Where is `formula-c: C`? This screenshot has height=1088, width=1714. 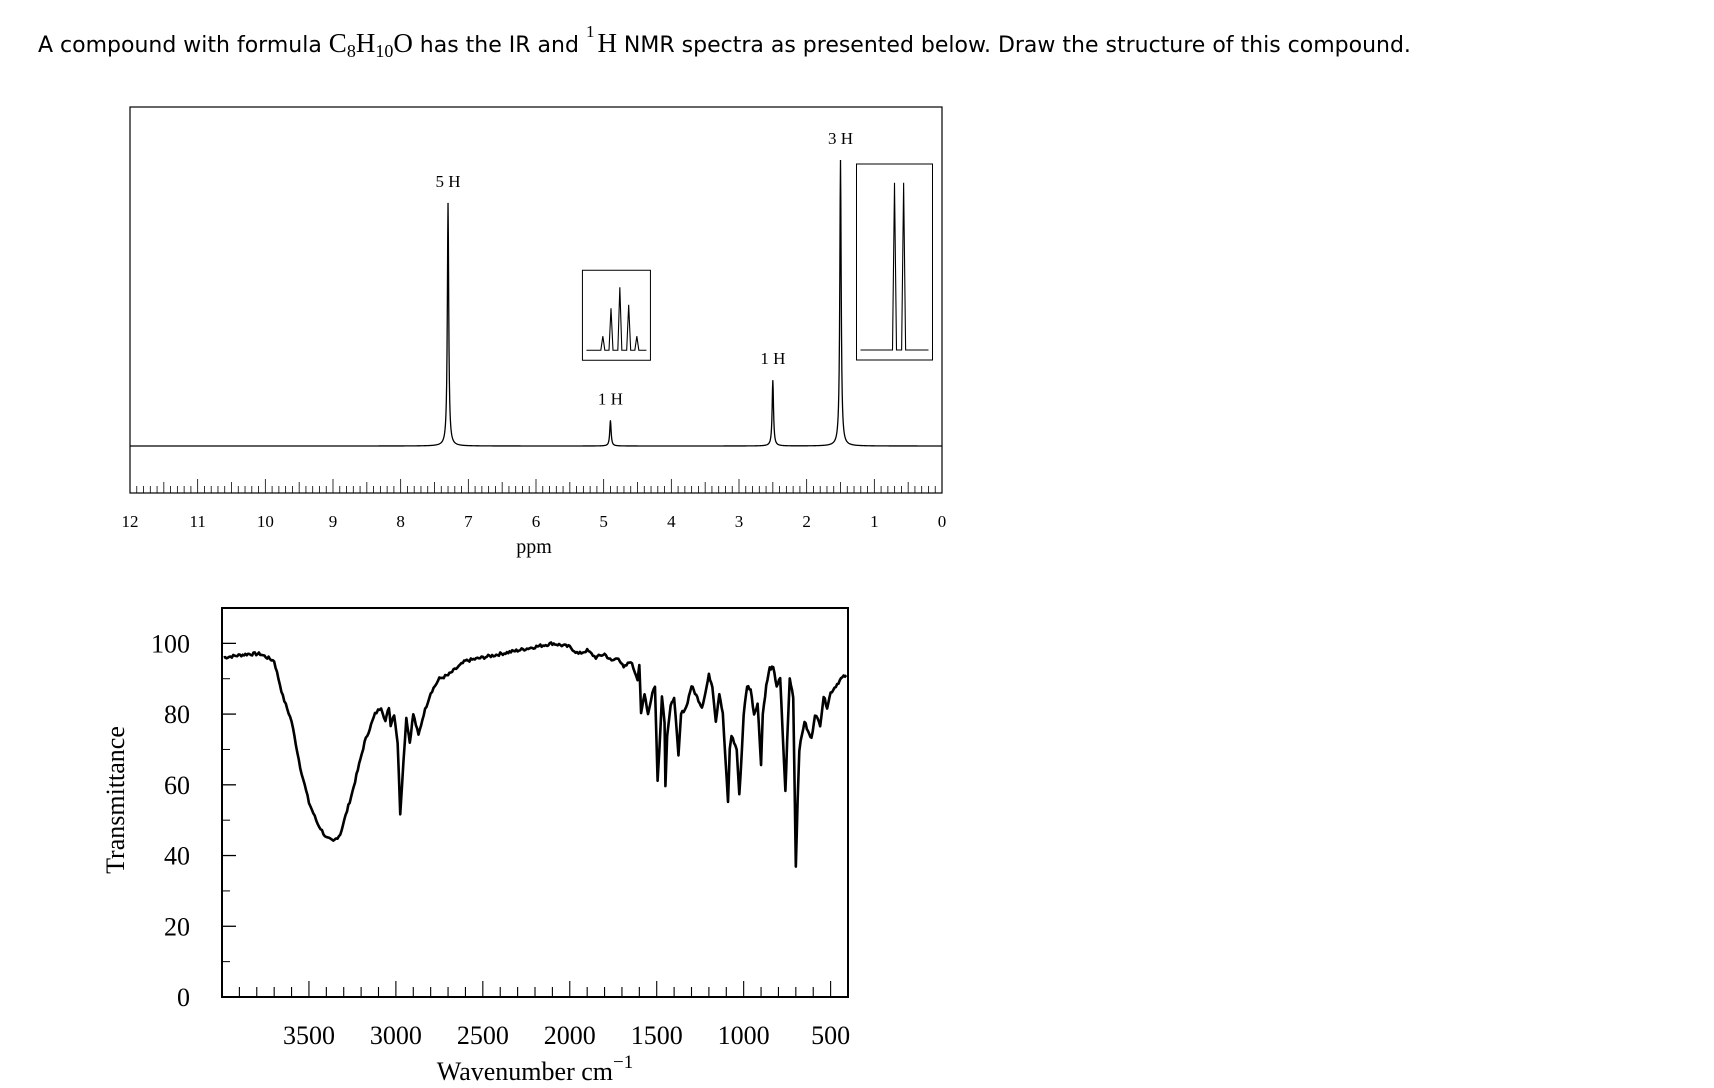
formula-c: C is located at coordinates (337, 43).